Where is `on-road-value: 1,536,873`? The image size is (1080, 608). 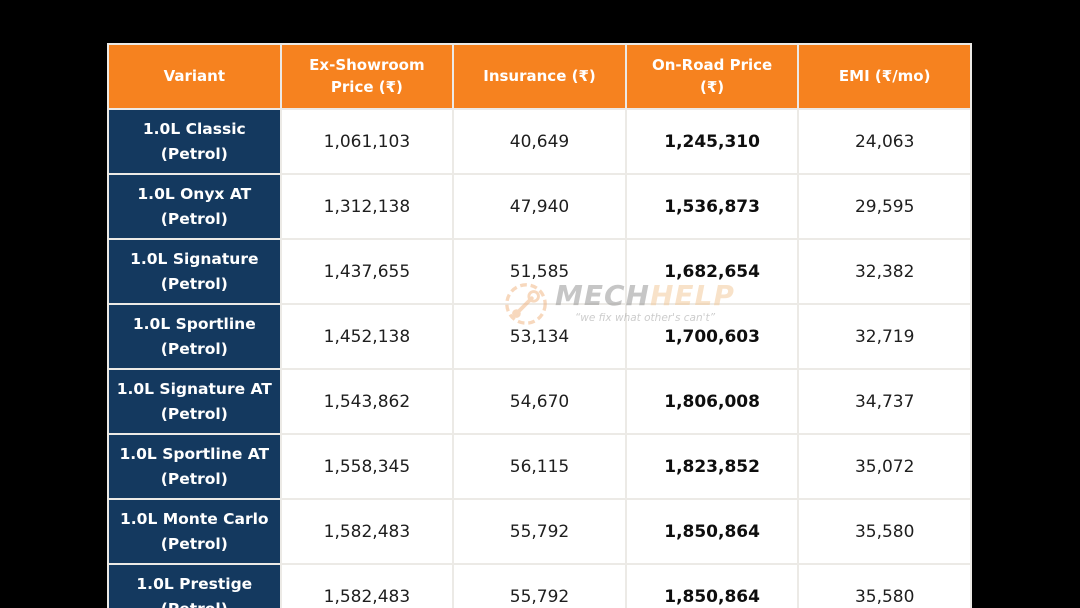
on-road-value: 1,536,873 is located at coordinates (712, 206).